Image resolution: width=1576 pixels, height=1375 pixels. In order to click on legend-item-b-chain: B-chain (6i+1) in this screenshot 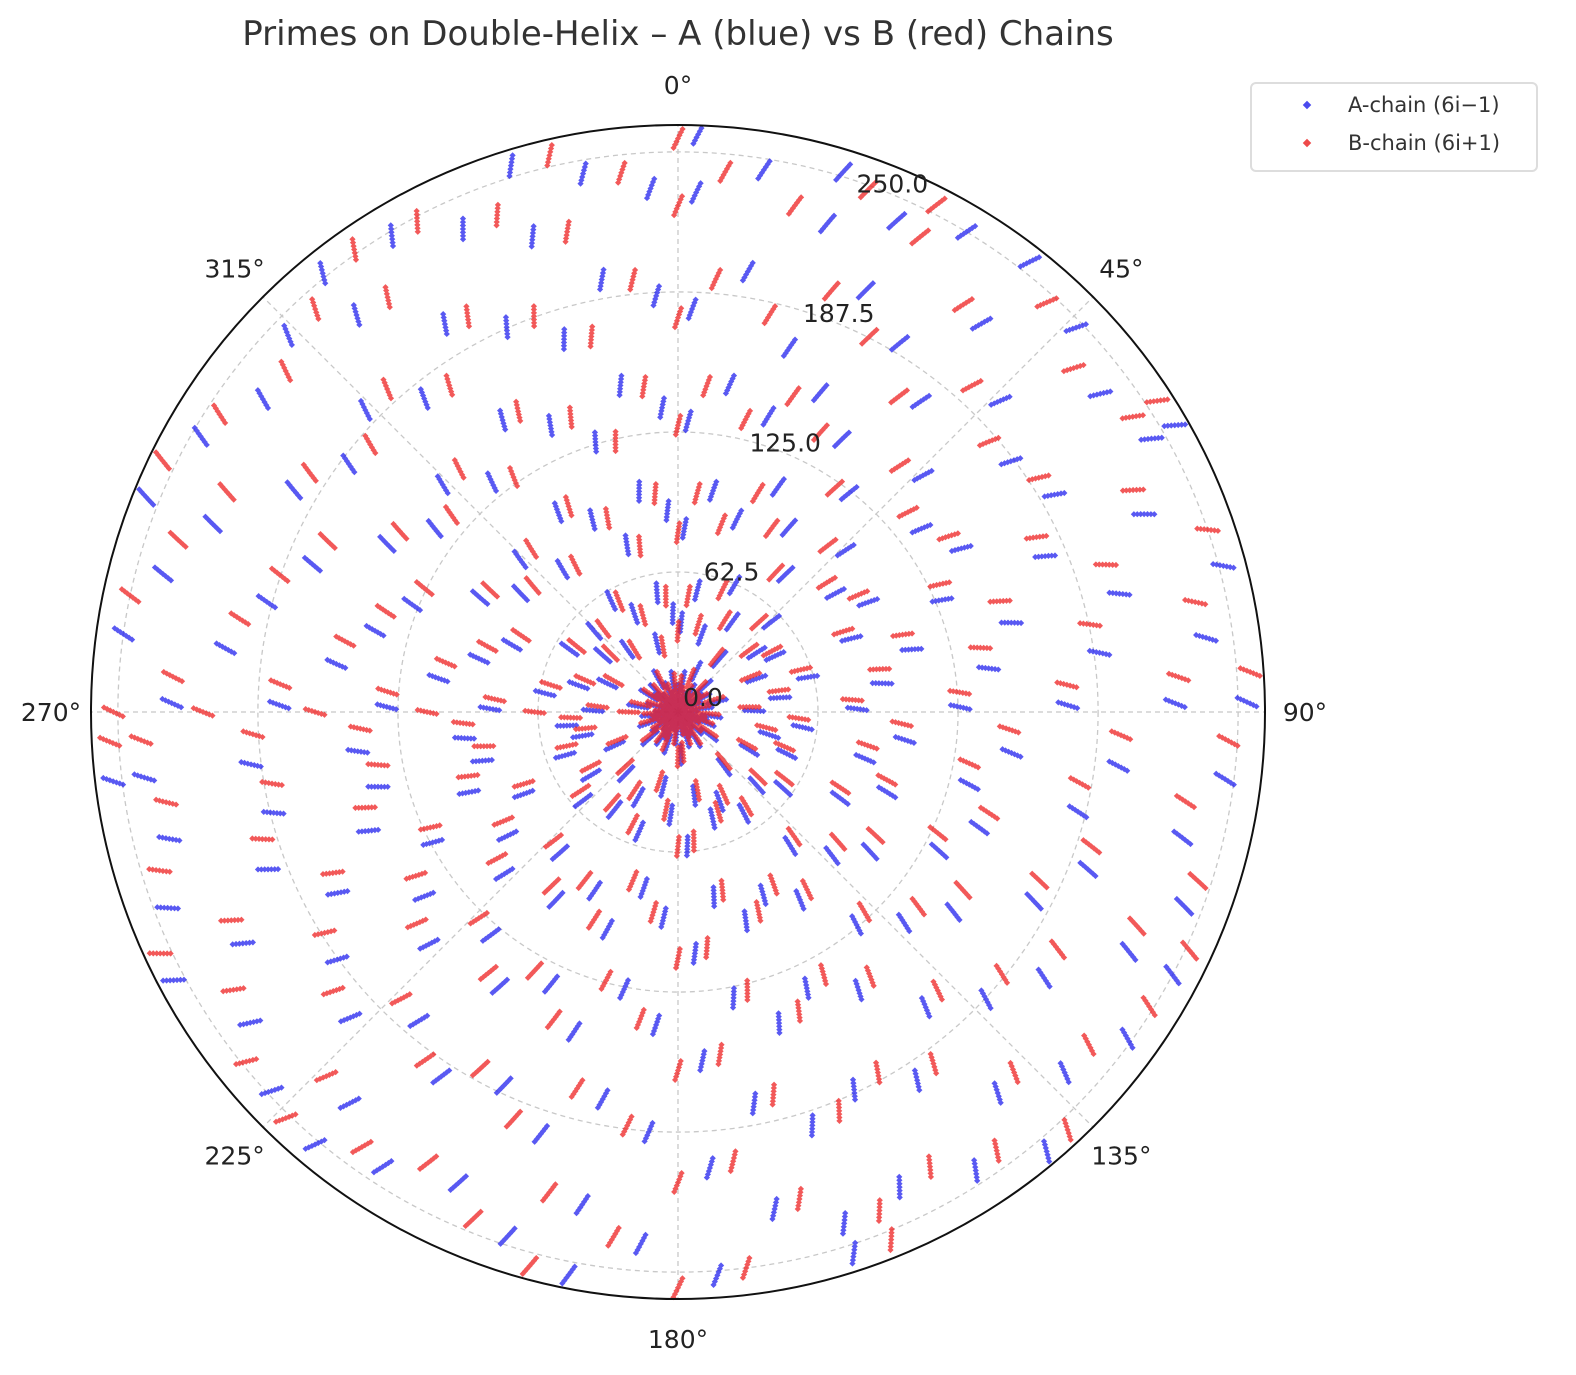, I will do `click(1376, 143)`.